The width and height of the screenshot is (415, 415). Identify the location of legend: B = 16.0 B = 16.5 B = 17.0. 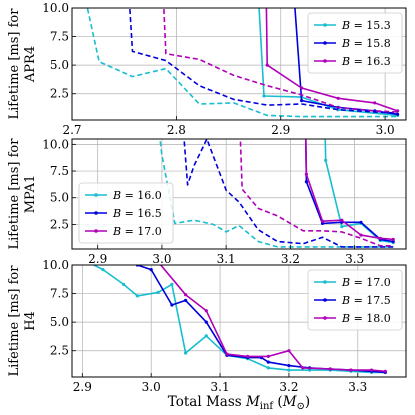
(126, 213).